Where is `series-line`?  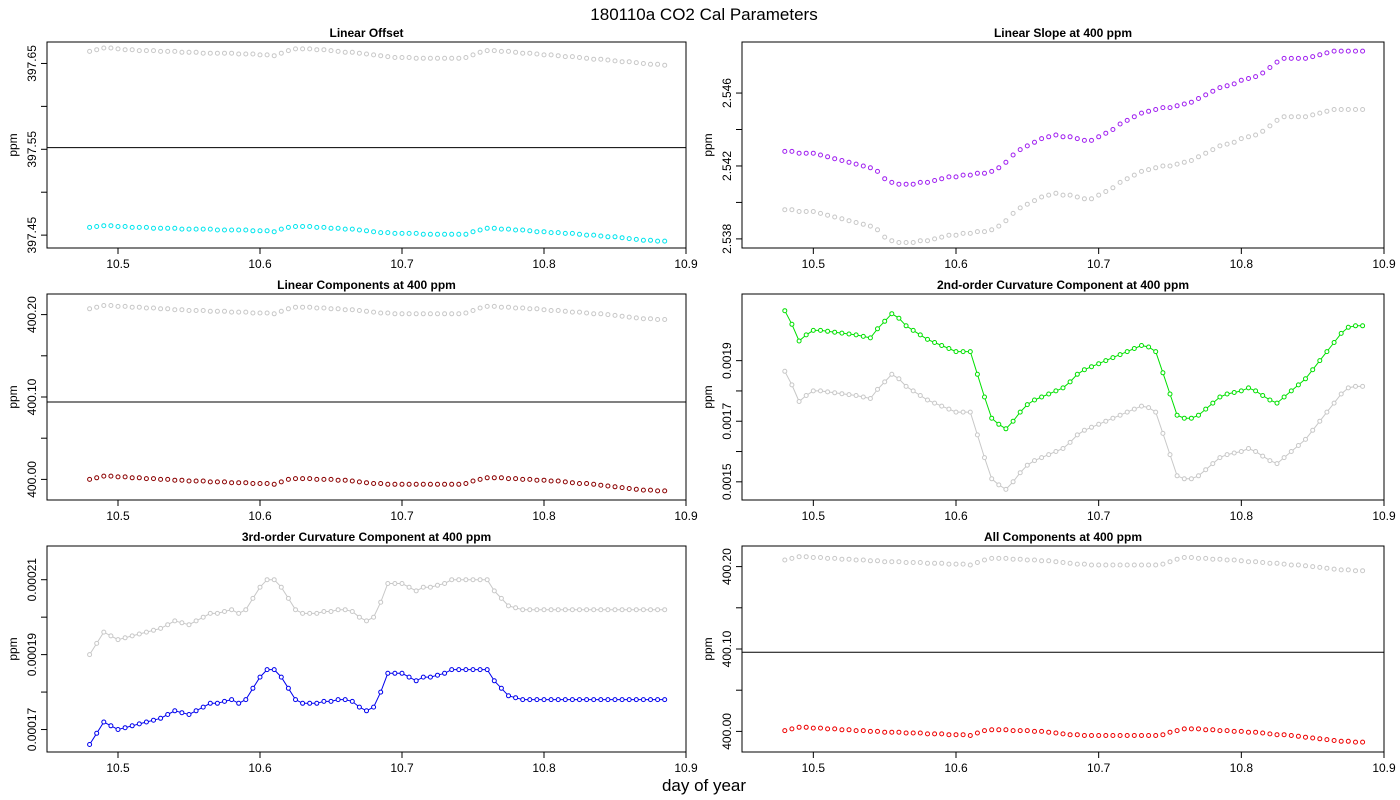 series-line is located at coordinates (377, 617).